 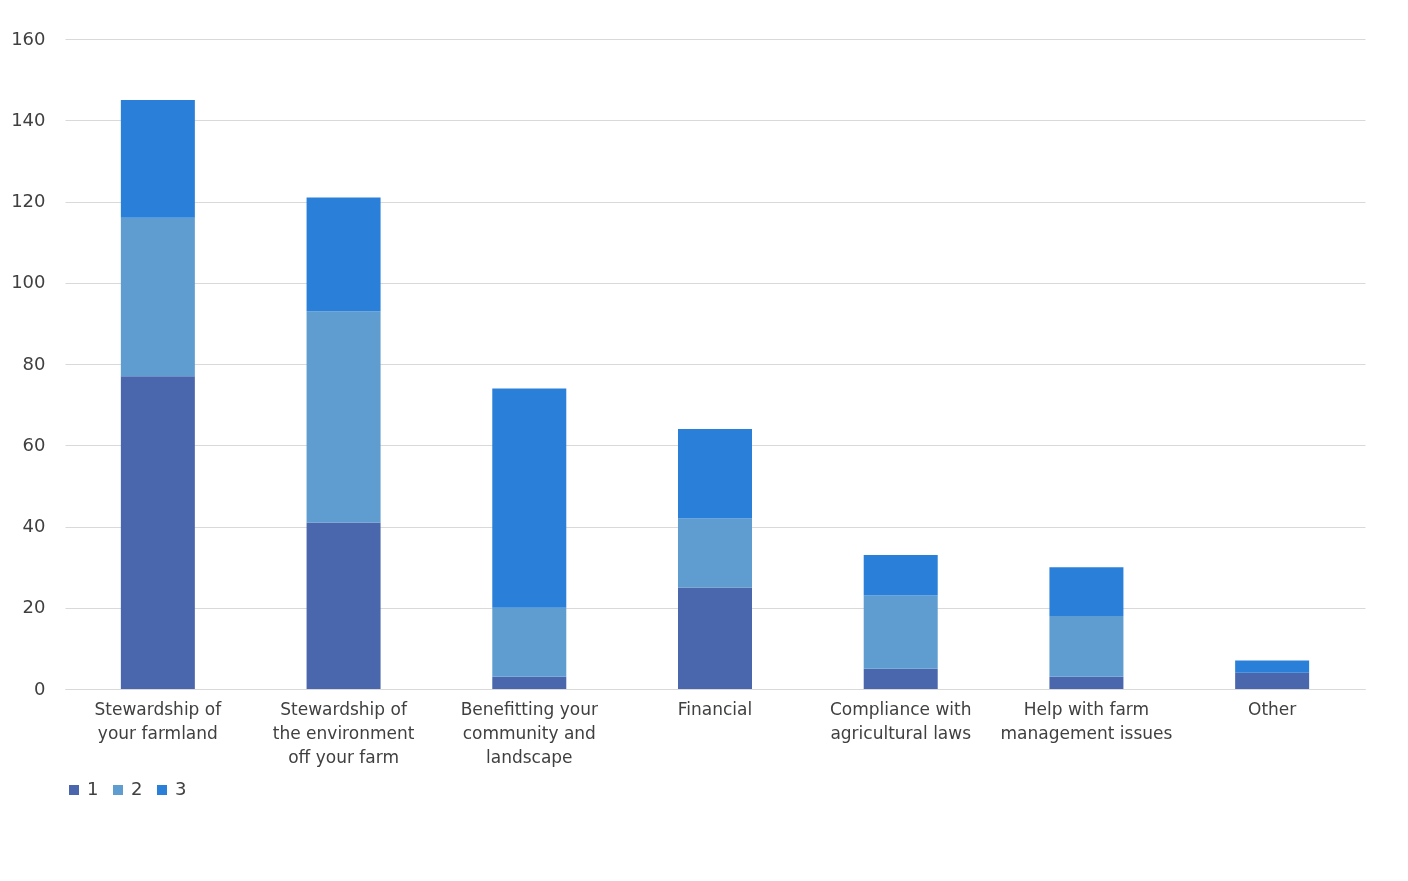 I want to click on legend-label: 2, so click(x=137, y=788).